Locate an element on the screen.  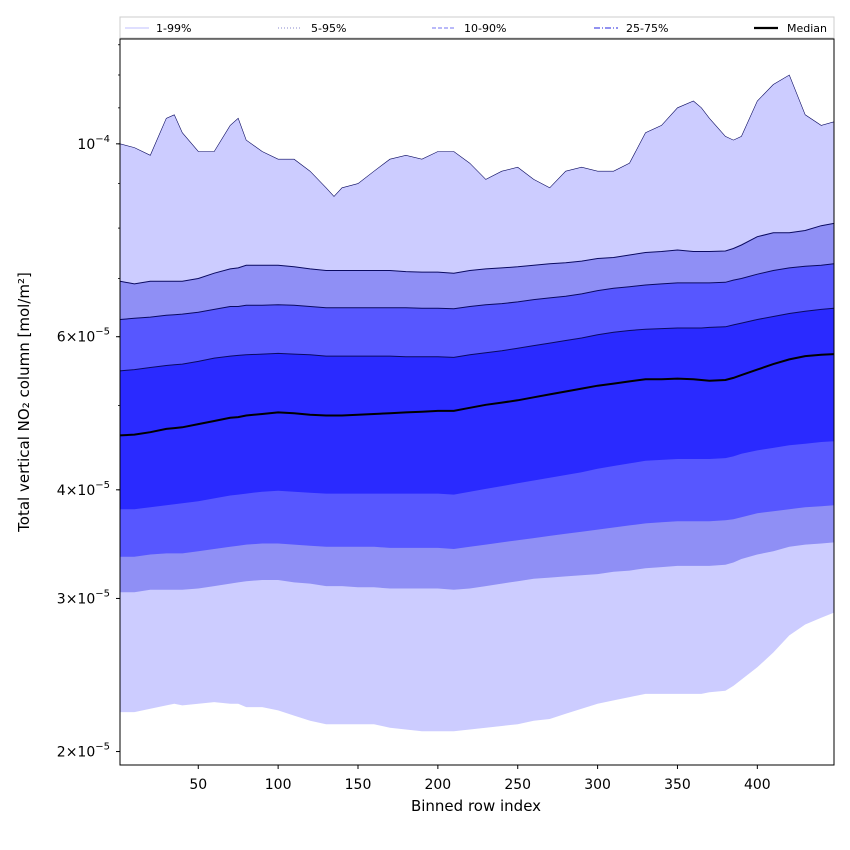
x-tick-label: 250 is located at coordinates (517, 785).